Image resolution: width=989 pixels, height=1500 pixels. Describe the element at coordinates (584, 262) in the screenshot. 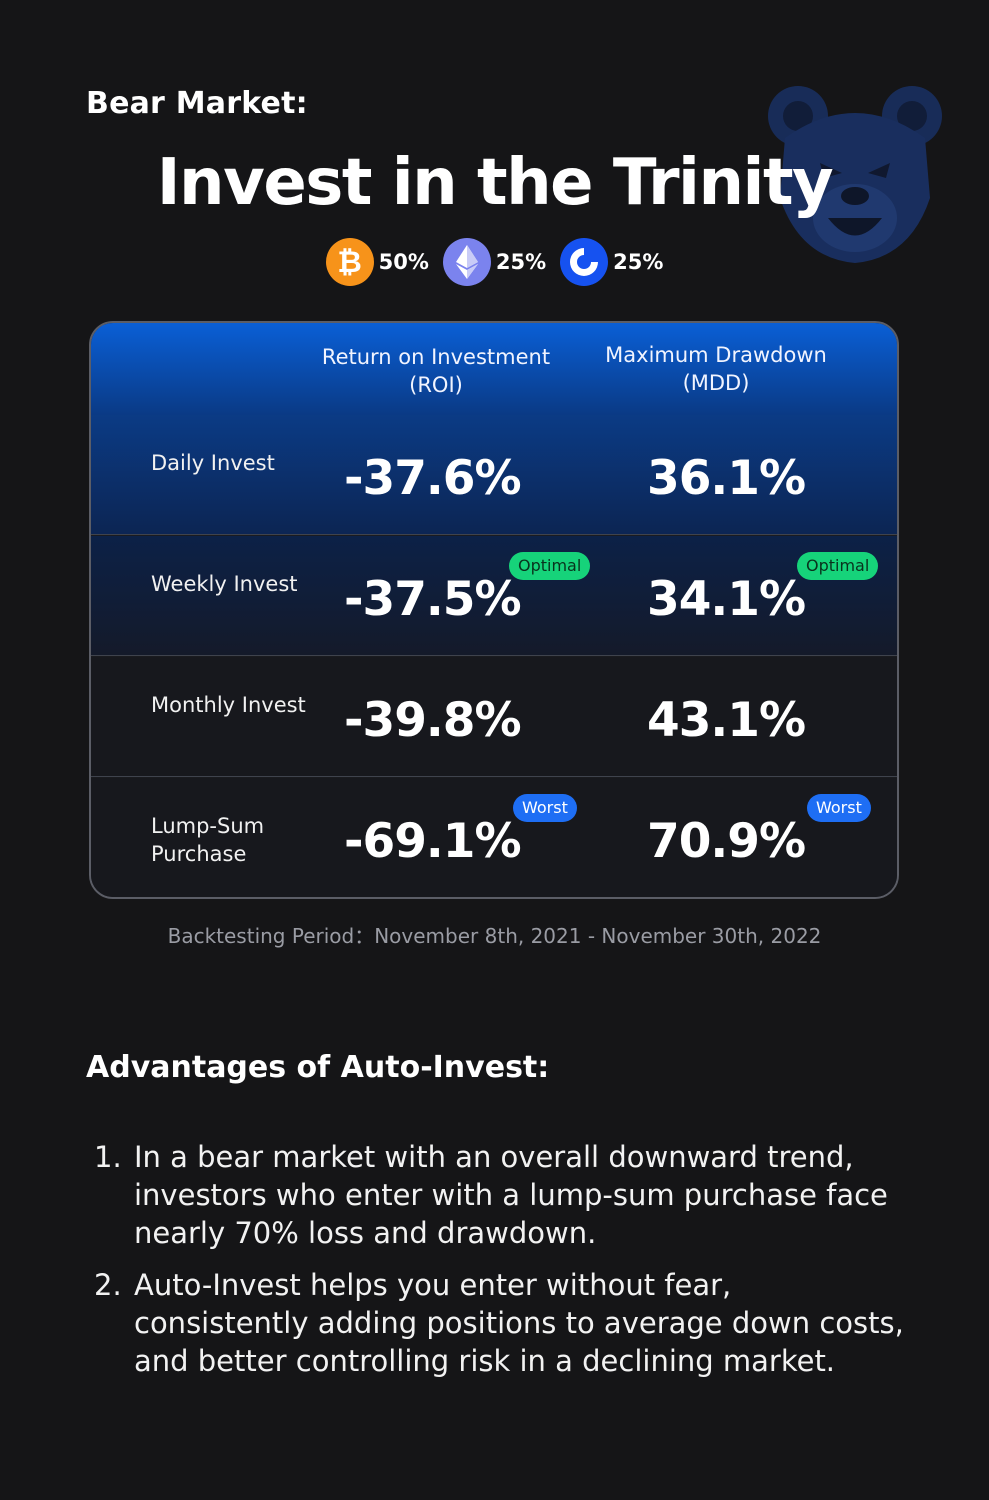

I see `cronos-icon` at that location.